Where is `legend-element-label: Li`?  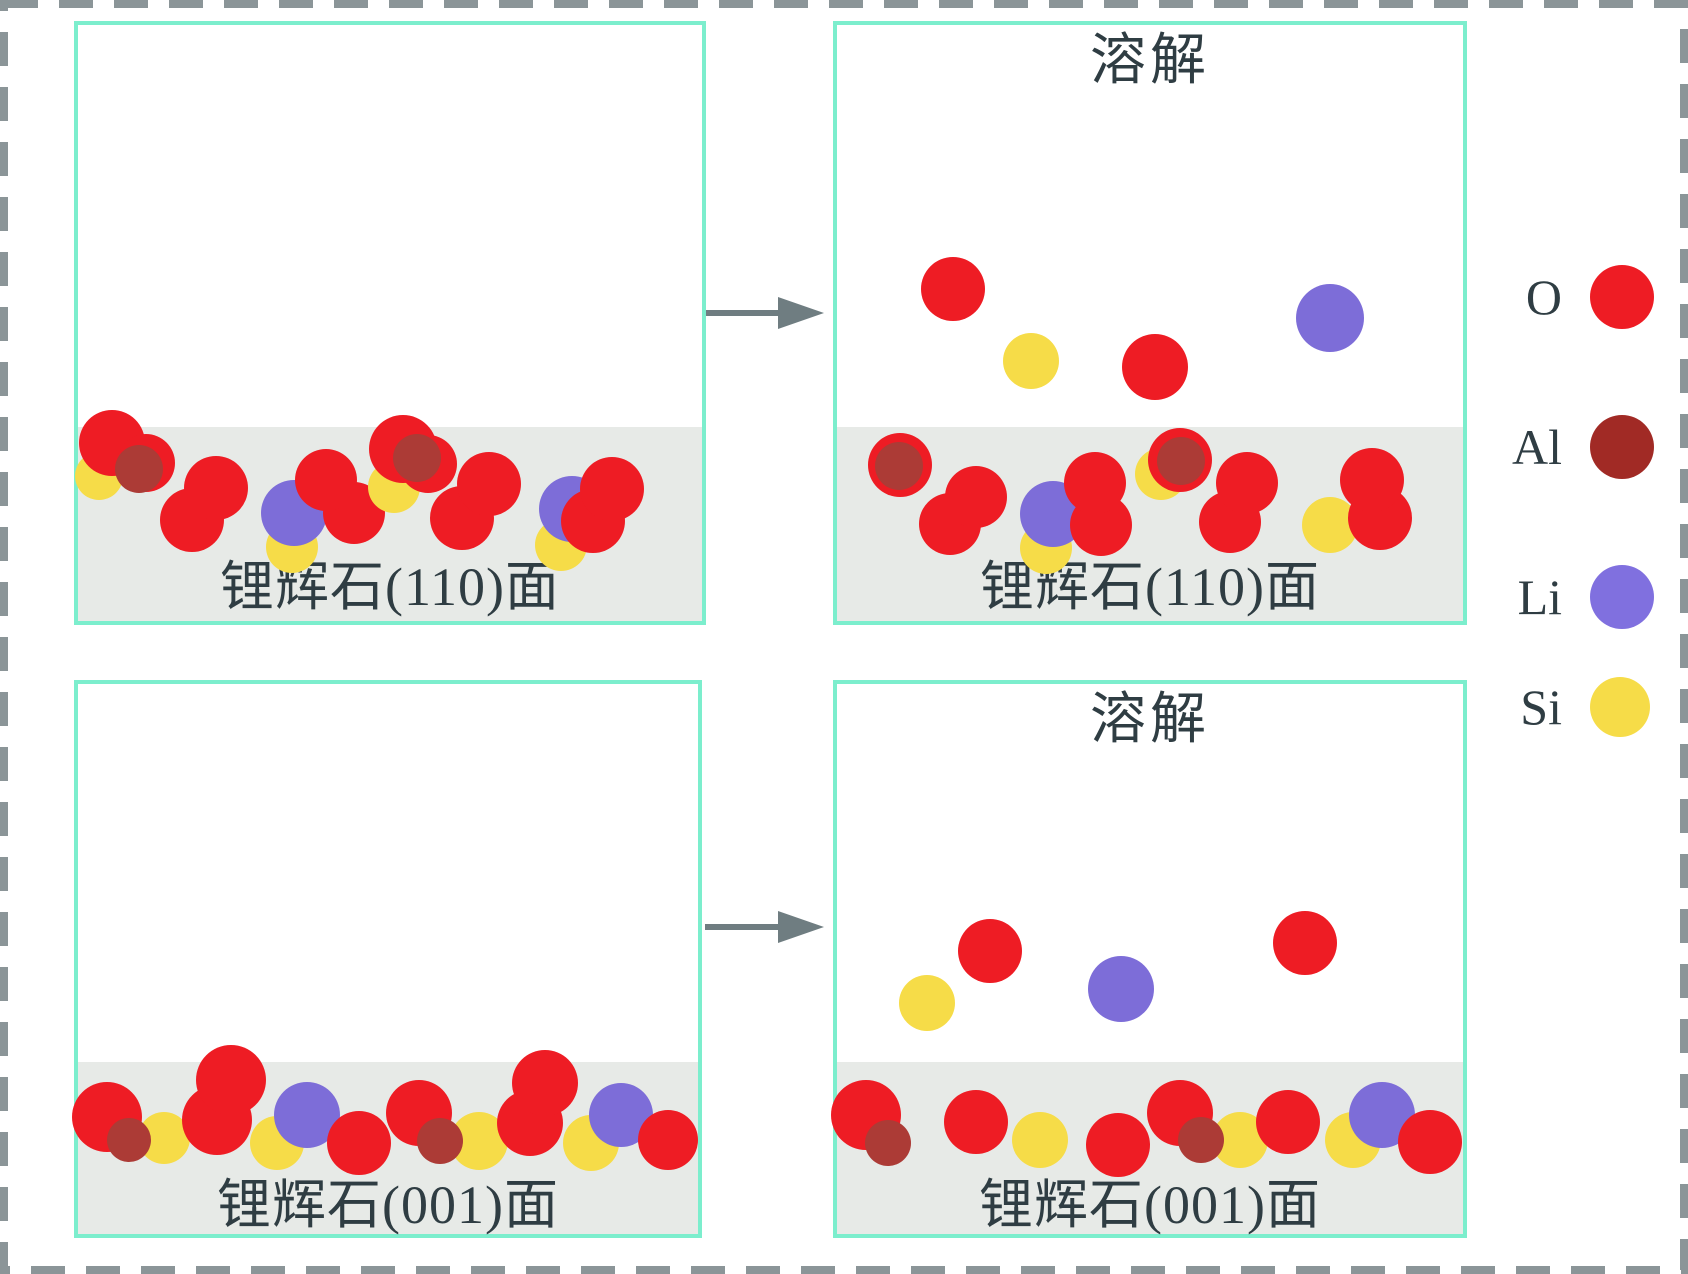
legend-element-label: Li is located at coordinates (1539, 597).